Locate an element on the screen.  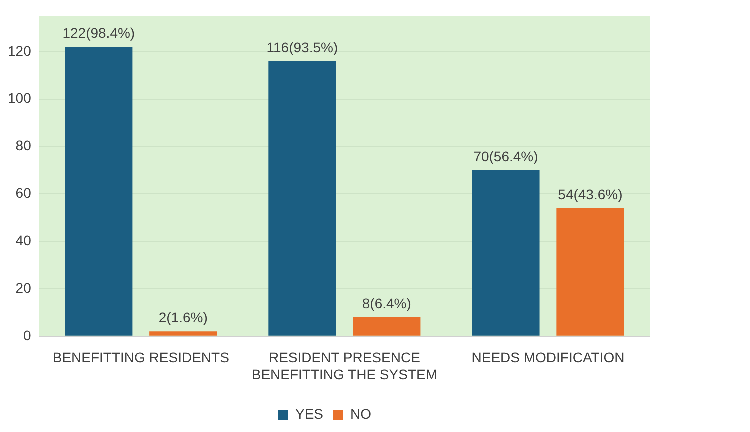
data-label: 116(93.5%) is located at coordinates (302, 47).